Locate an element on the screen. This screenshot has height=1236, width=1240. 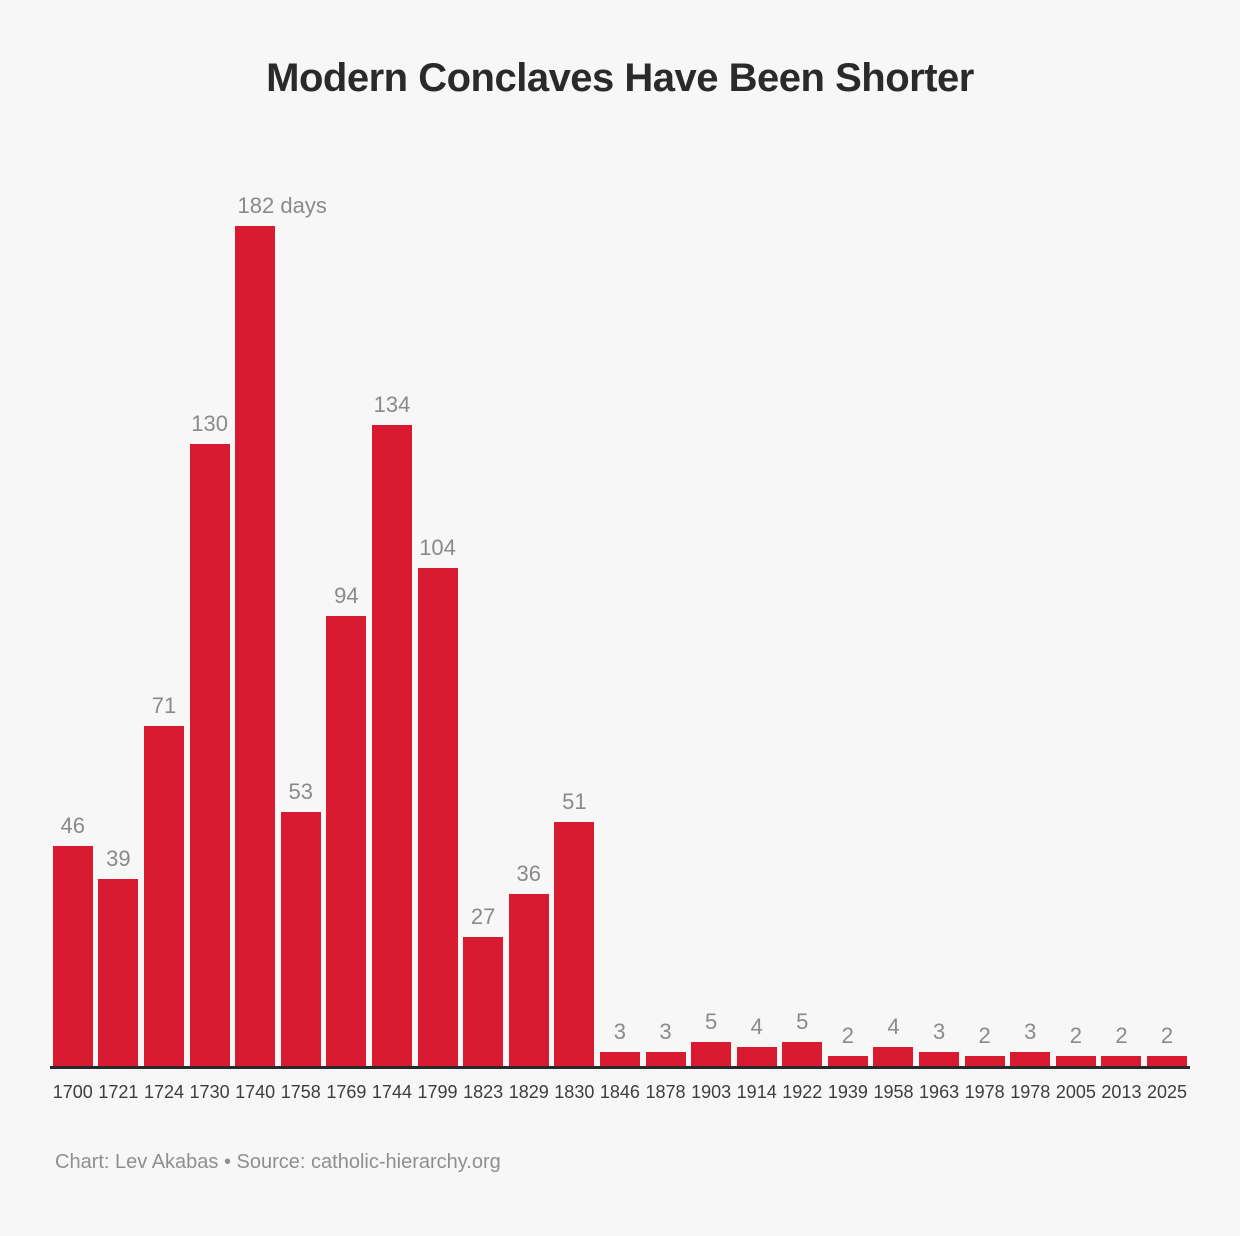
x-tick-label: 1830 is located at coordinates (574, 1092).